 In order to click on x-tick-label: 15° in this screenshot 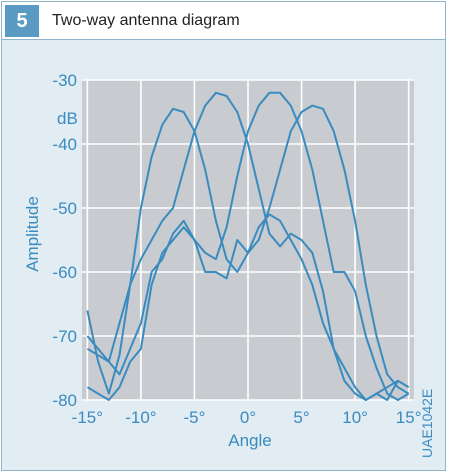, I will do `click(409, 417)`.